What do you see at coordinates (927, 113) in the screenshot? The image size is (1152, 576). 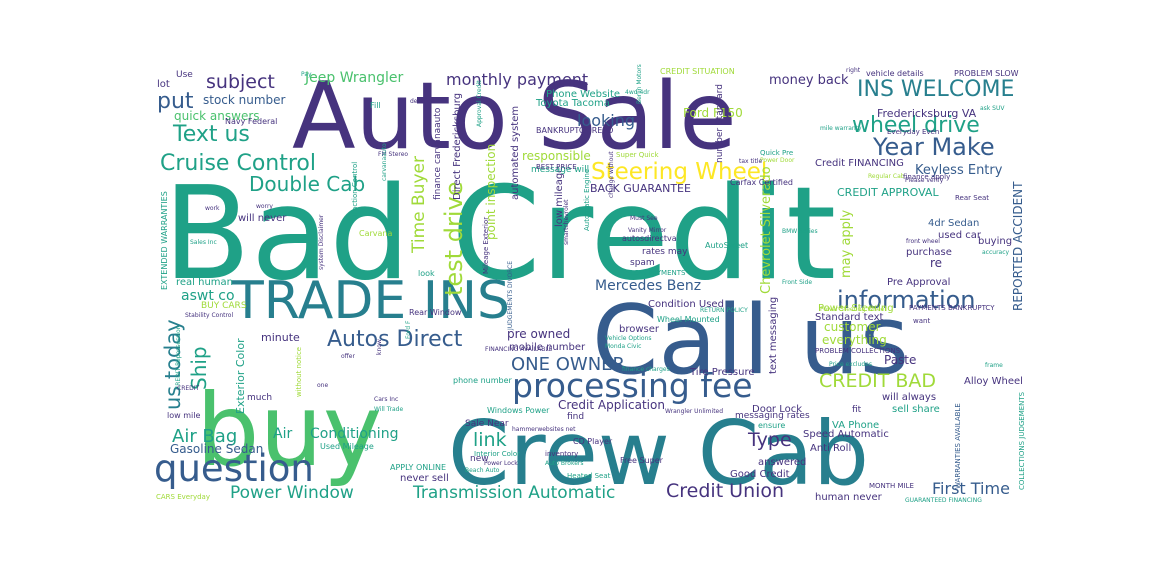 I see `word-fredericksburg-va: Fredericksburg VA` at bounding box center [927, 113].